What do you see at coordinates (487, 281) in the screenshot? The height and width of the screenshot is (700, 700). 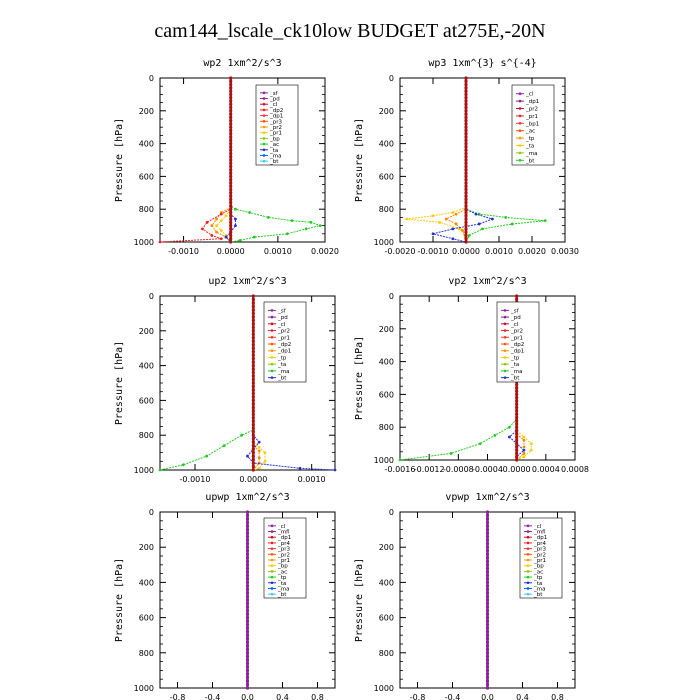 I see `panel-title: vp2 1xm^2/s^3` at bounding box center [487, 281].